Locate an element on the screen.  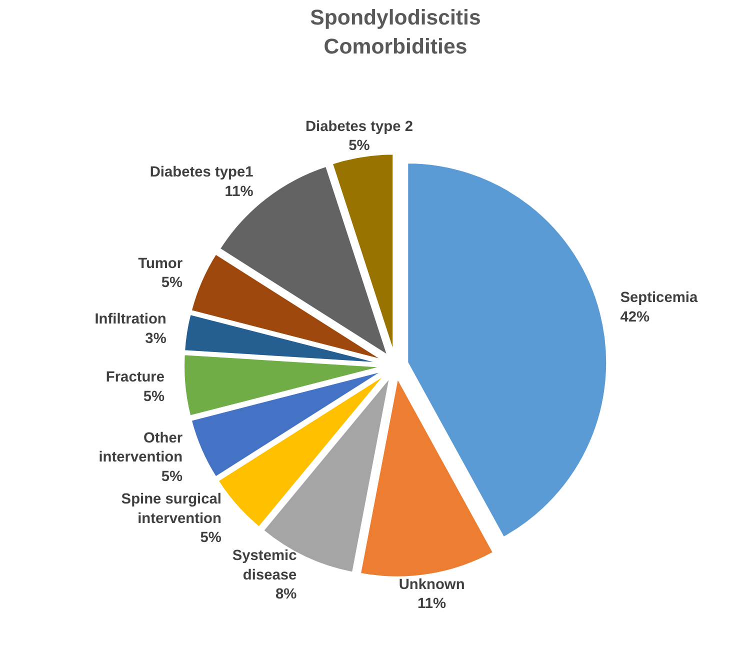
slice-label: Septicemia is located at coordinates (659, 298).